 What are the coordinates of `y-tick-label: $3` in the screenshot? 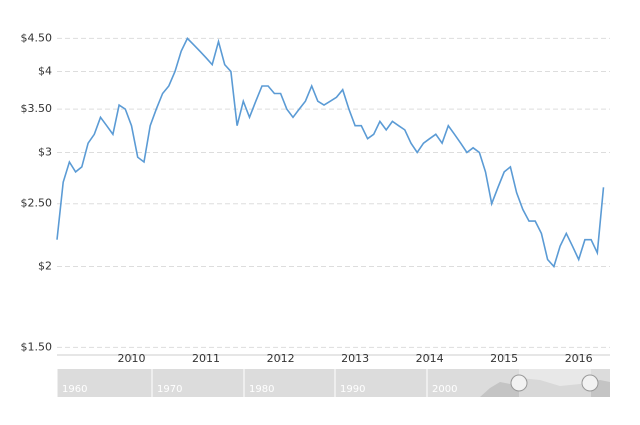 It's located at (45, 151).